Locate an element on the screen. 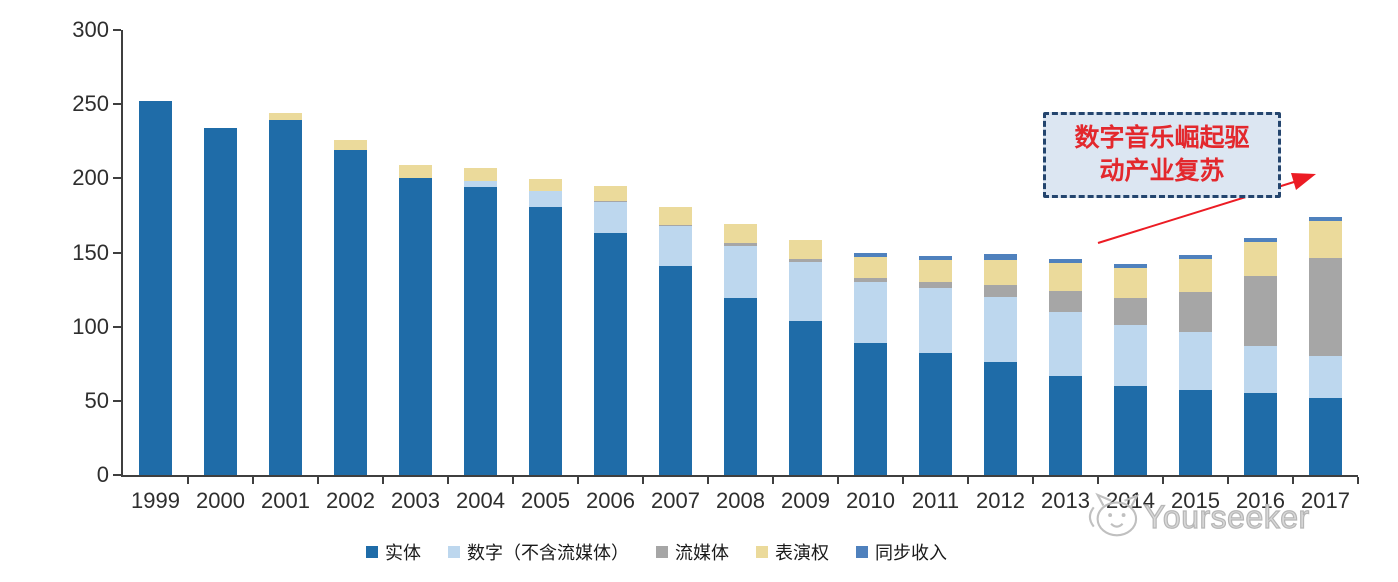 Image resolution: width=1398 pixels, height=582 pixels. legend-item-sync: 同步收入 is located at coordinates (901, 552).